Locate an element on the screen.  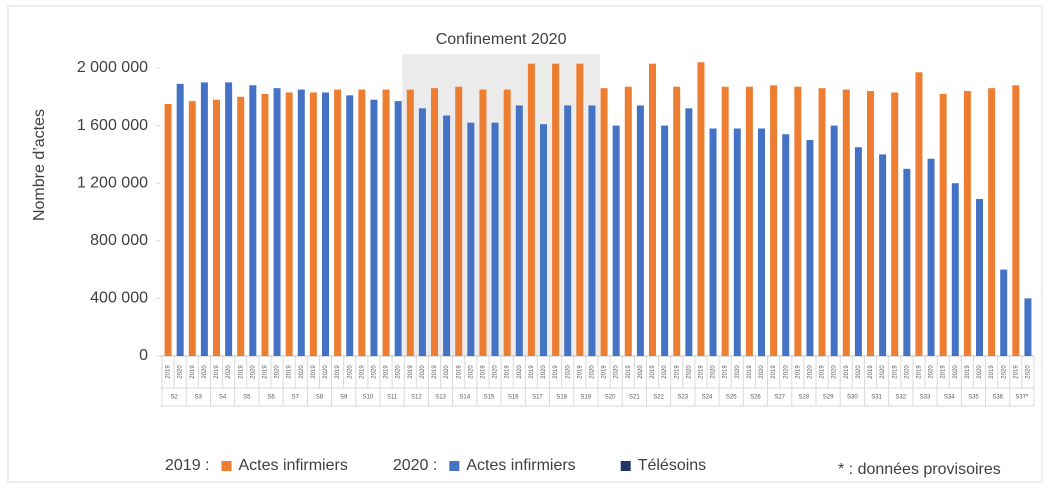
x-tick-label: S26 is located at coordinates (755, 398).